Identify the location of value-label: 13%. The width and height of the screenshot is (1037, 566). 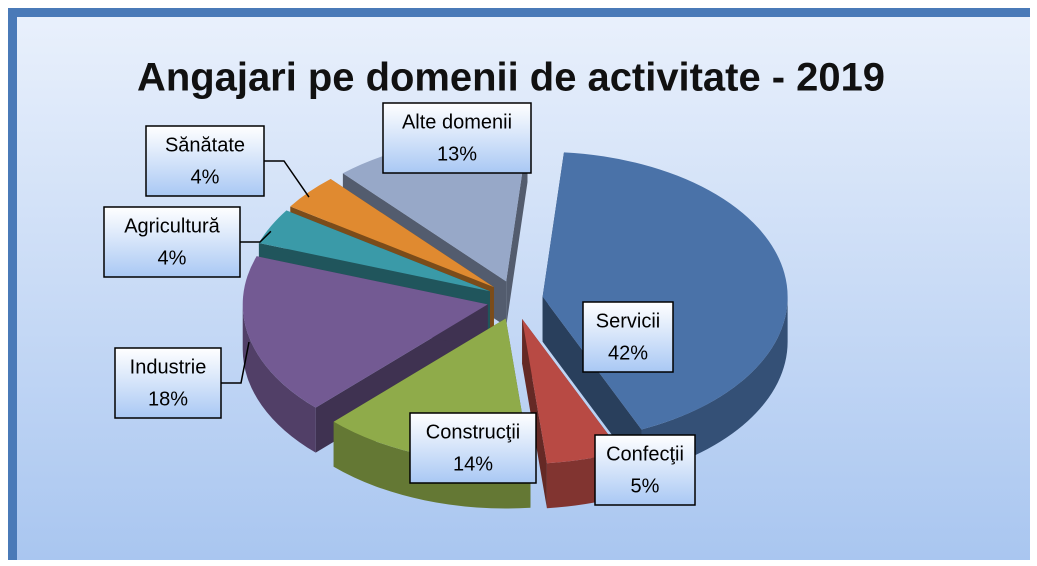
(457, 154).